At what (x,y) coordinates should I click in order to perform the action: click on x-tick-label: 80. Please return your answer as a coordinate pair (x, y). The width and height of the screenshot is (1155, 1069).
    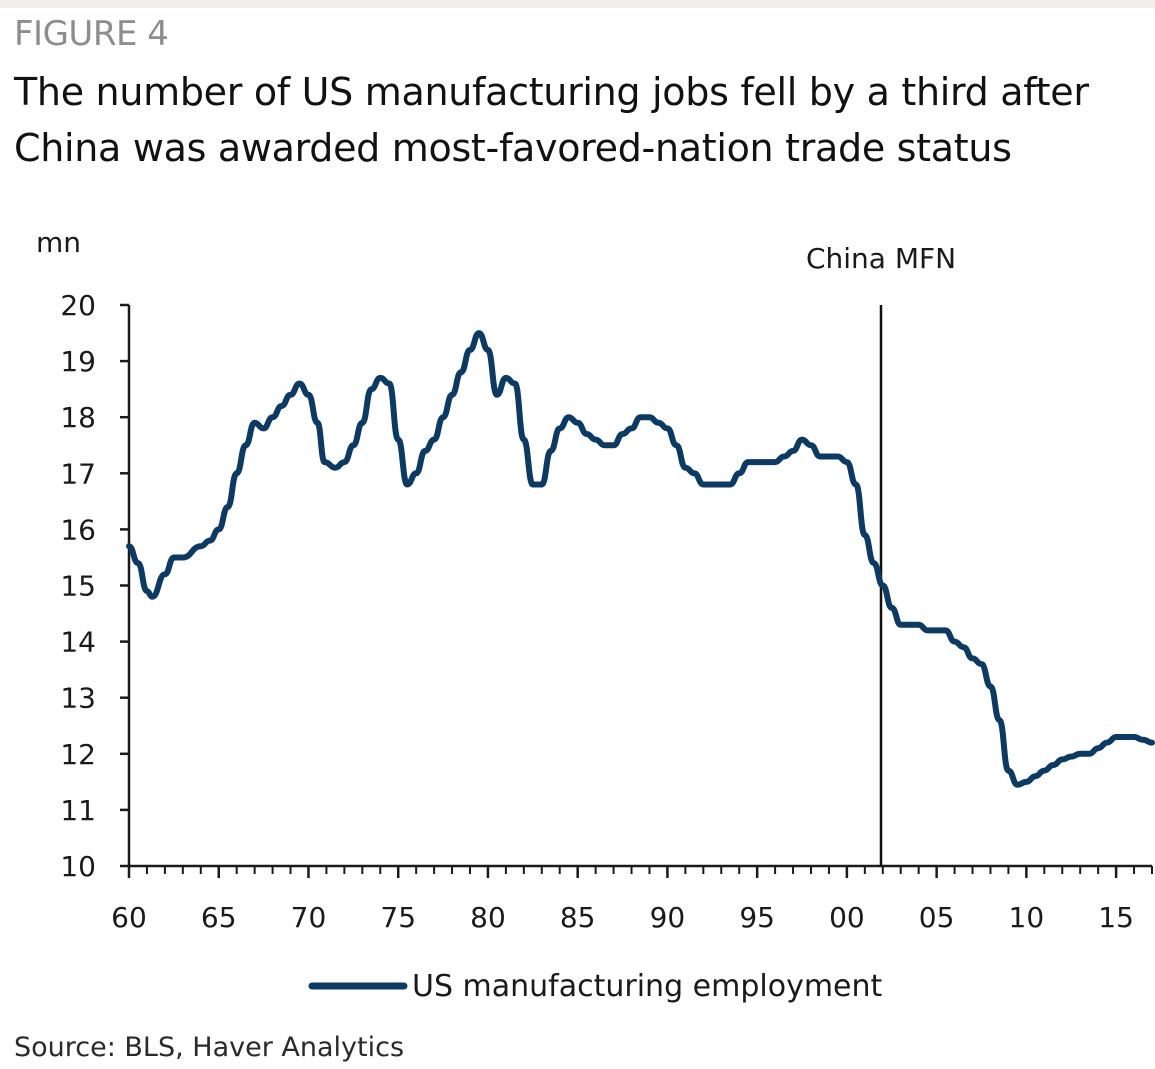
    Looking at the image, I should click on (488, 917).